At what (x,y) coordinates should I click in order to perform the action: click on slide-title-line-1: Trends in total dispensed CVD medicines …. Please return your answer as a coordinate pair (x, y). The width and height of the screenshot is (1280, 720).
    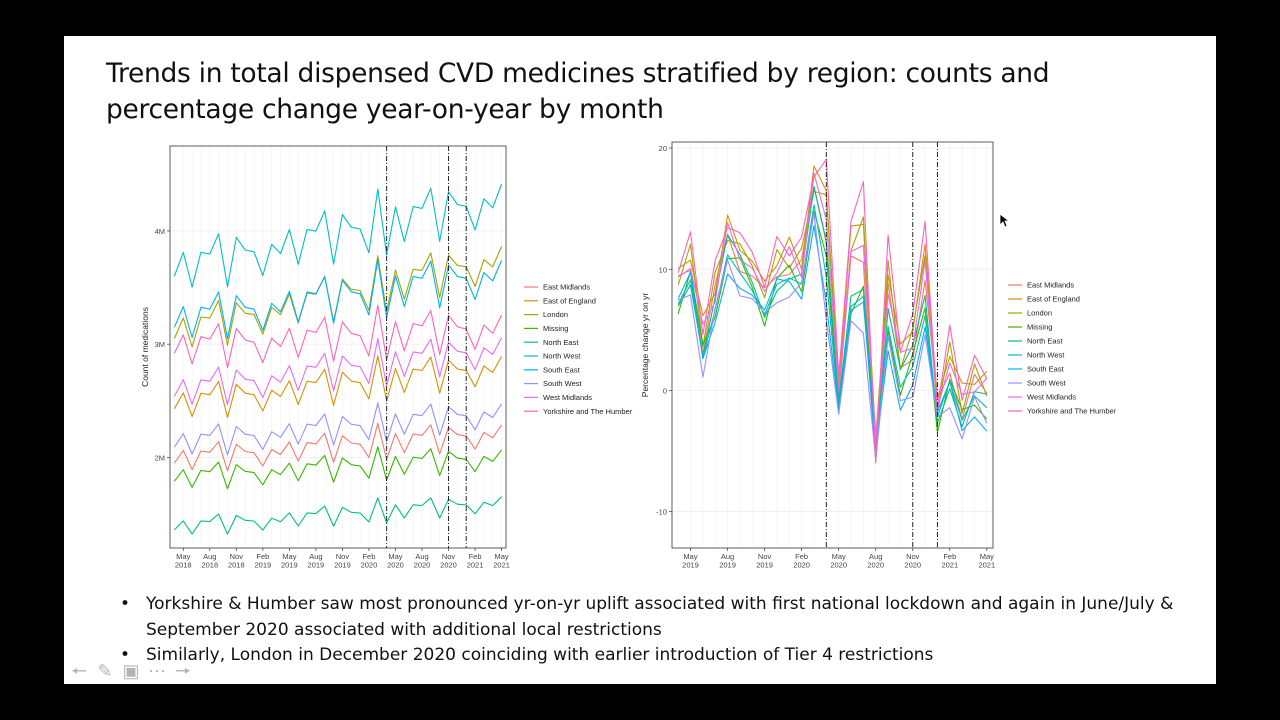
    Looking at the image, I should click on (578, 73).